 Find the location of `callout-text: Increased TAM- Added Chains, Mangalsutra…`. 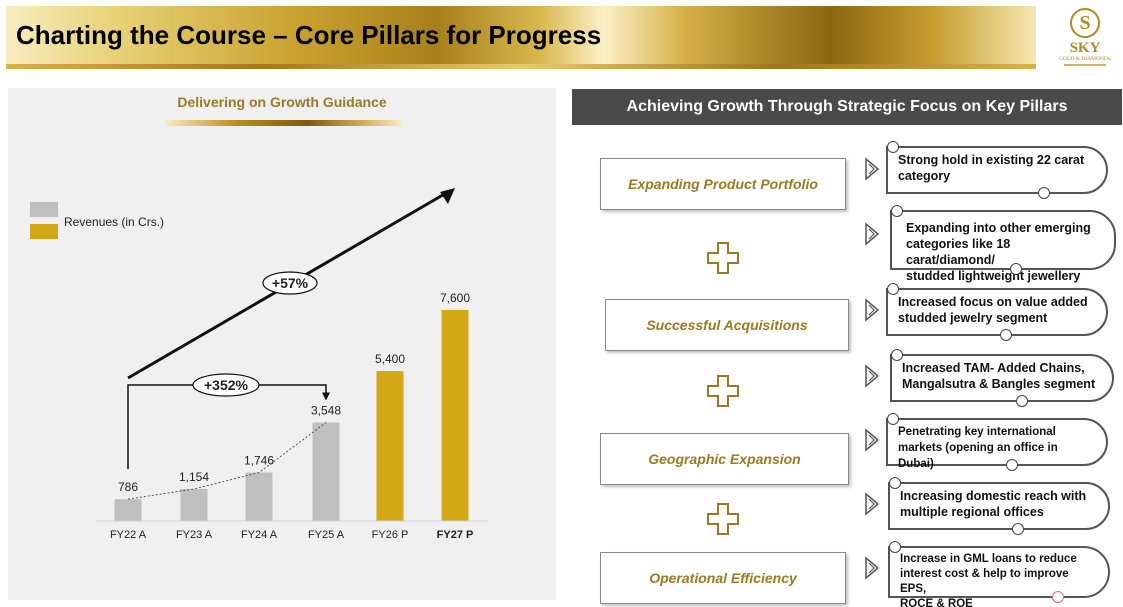

callout-text: Increased TAM- Added Chains, Mangalsutra… is located at coordinates (1000, 376).